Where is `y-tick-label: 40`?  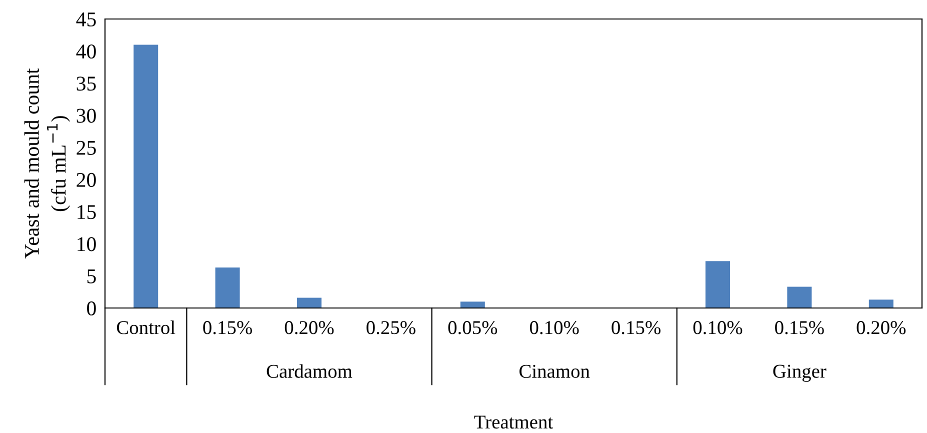
y-tick-label: 40 is located at coordinates (86, 51).